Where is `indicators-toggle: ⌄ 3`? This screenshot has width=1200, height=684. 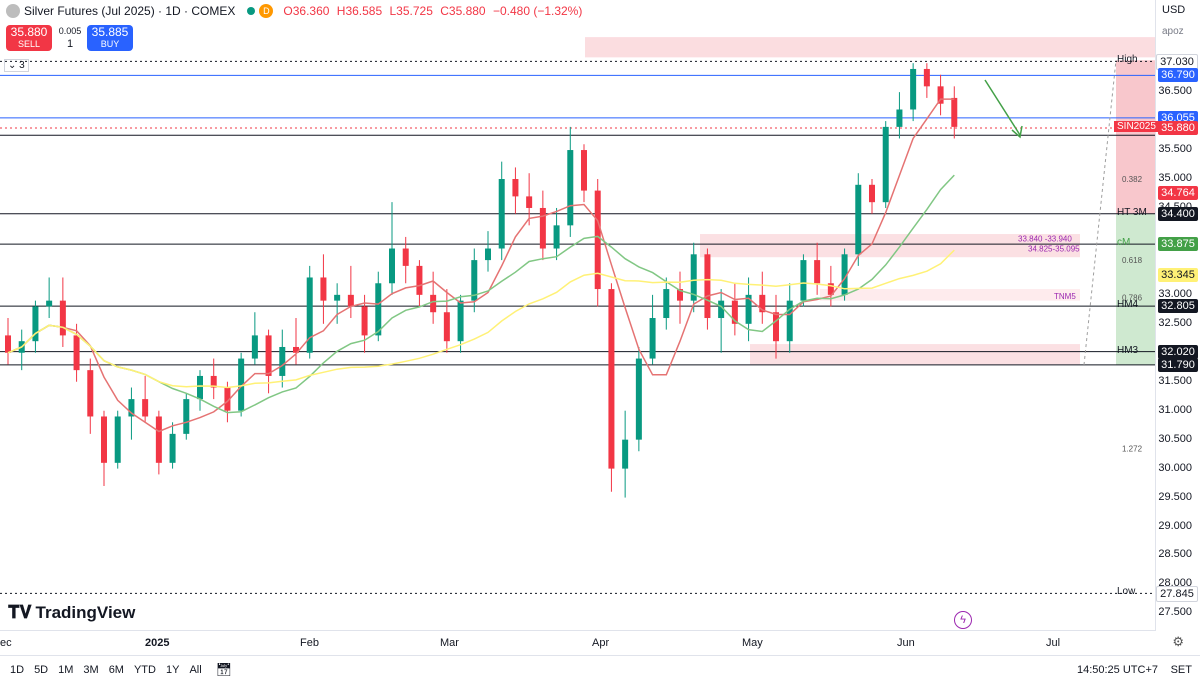 indicators-toggle: ⌄ 3 is located at coordinates (16, 65).